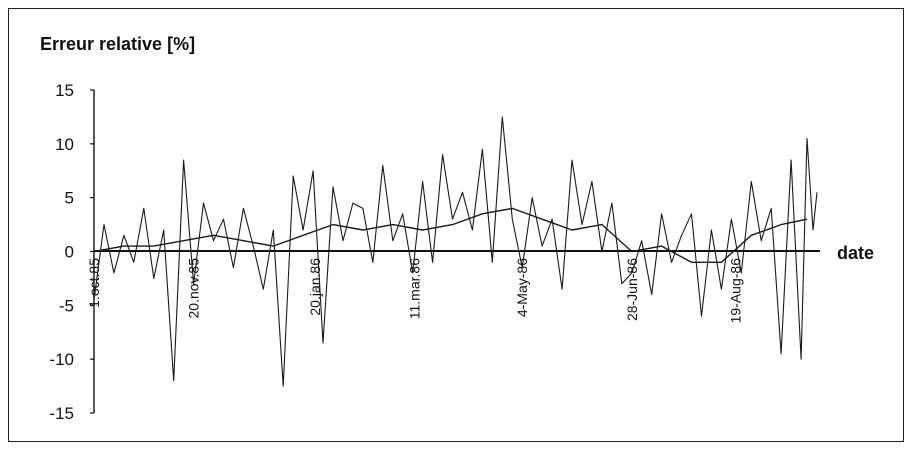  I want to click on y-tick-label: 10, so click(64, 144).